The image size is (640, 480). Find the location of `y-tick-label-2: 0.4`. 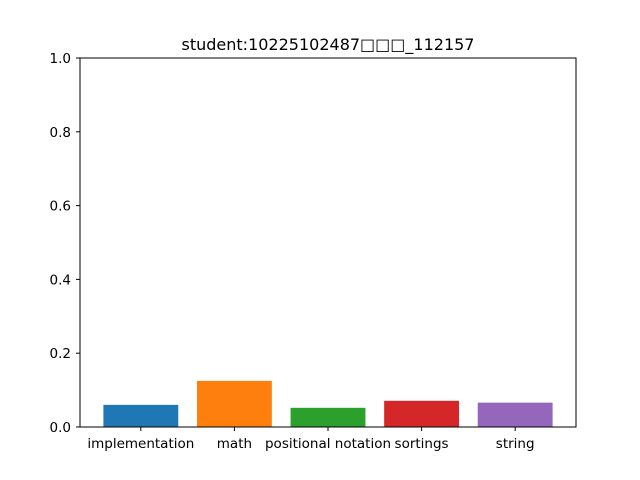

y-tick-label-2: 0.4 is located at coordinates (60, 280).